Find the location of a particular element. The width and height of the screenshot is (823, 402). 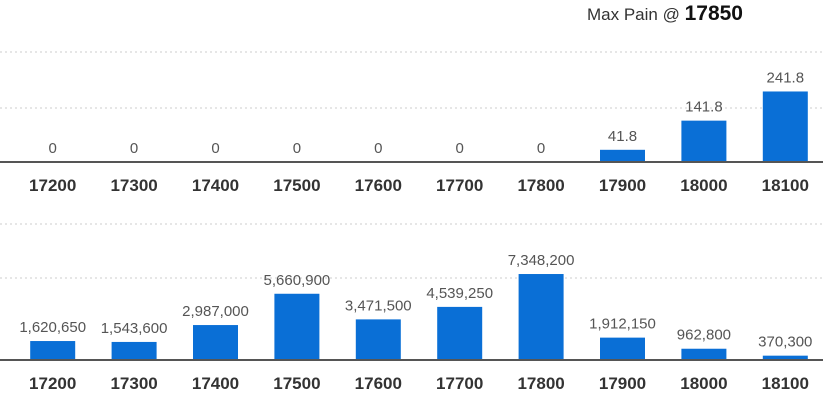

max-pain-strike-value: 17850 is located at coordinates (713, 13).